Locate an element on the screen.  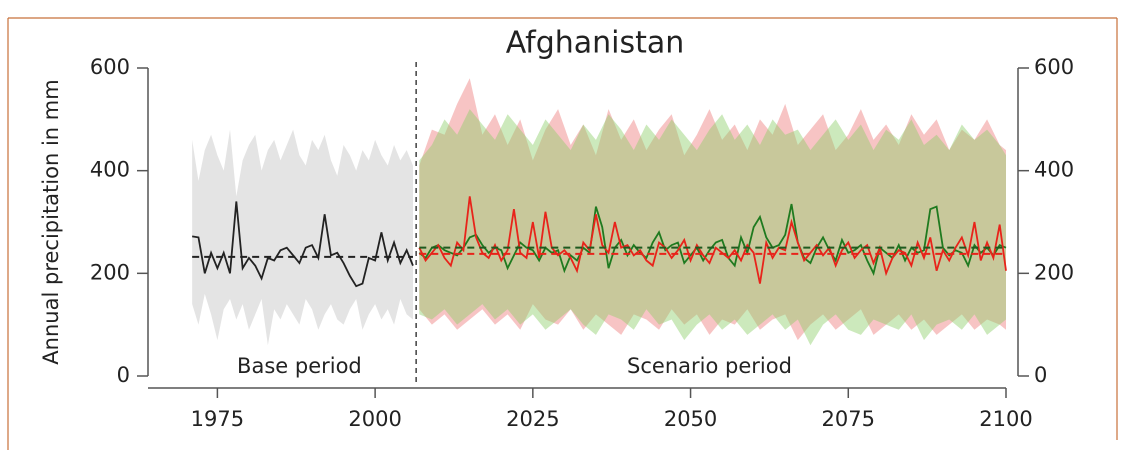
period-label: Base period is located at coordinates (299, 366).